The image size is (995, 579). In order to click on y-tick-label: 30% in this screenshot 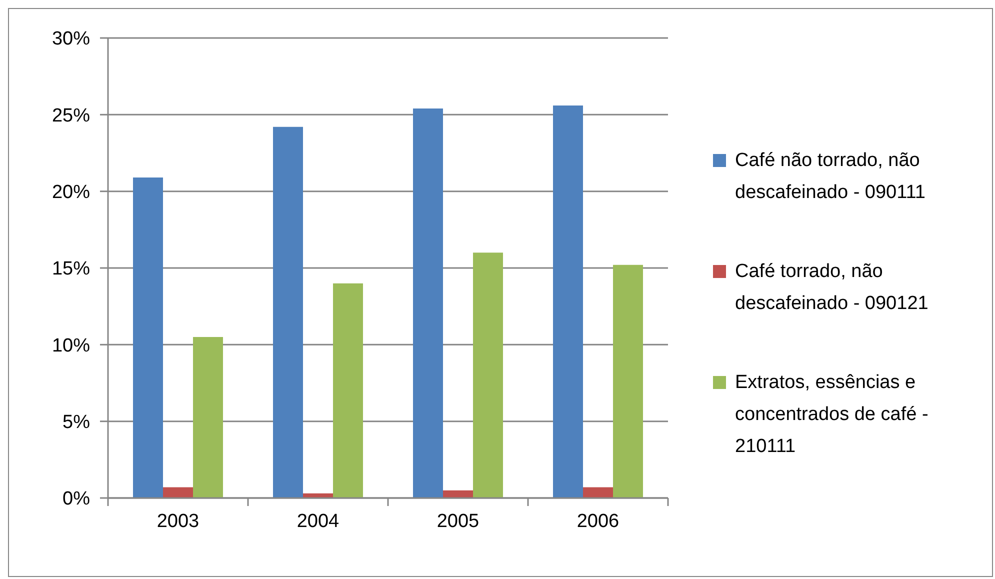, I will do `click(71, 39)`.